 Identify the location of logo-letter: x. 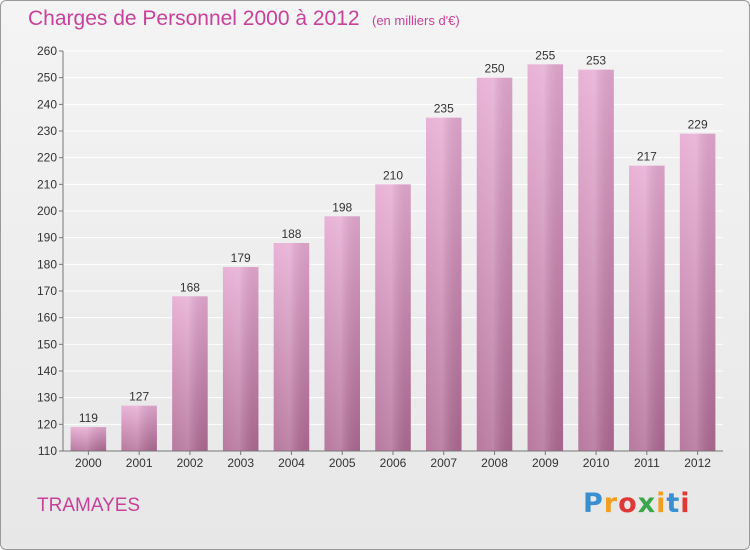
(647, 503).